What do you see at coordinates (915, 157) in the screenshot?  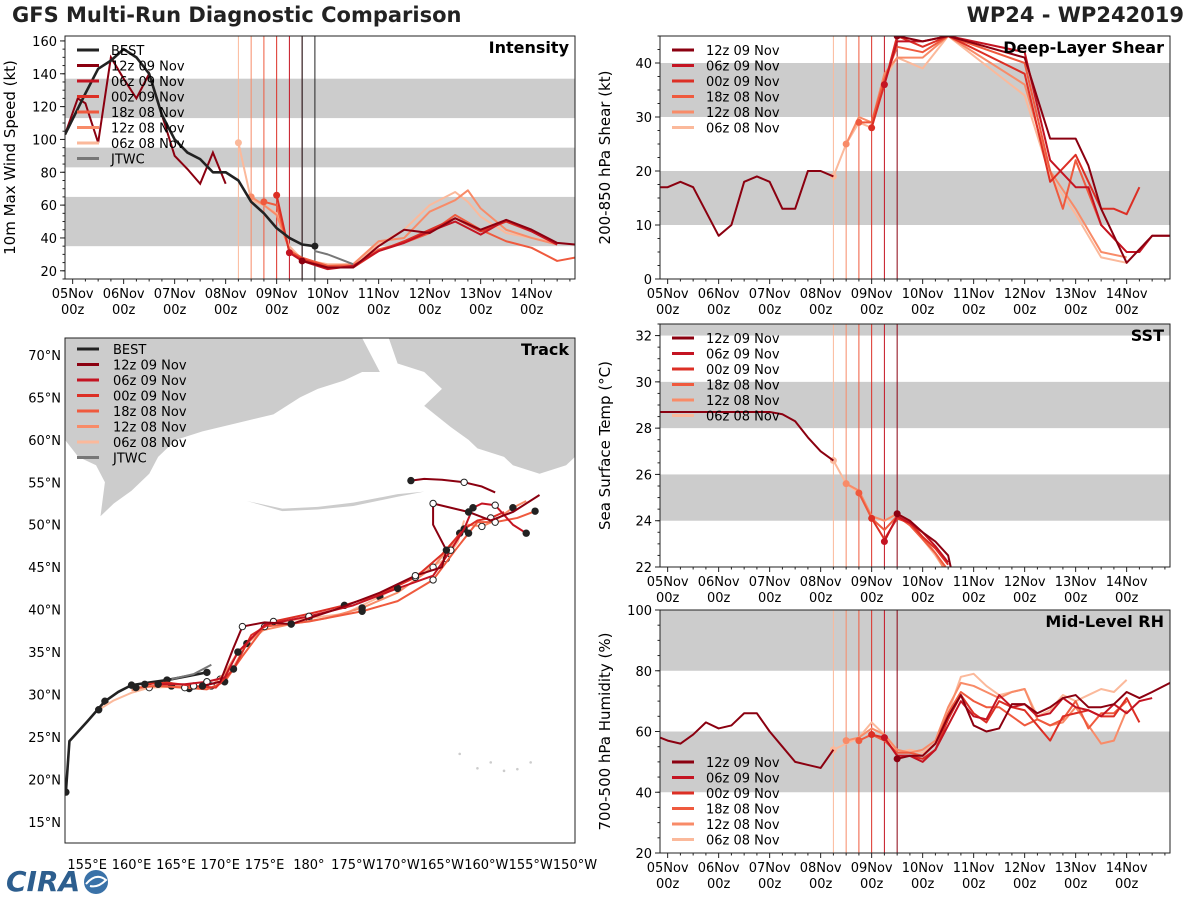 I see `shear-plot-area` at bounding box center [915, 157].